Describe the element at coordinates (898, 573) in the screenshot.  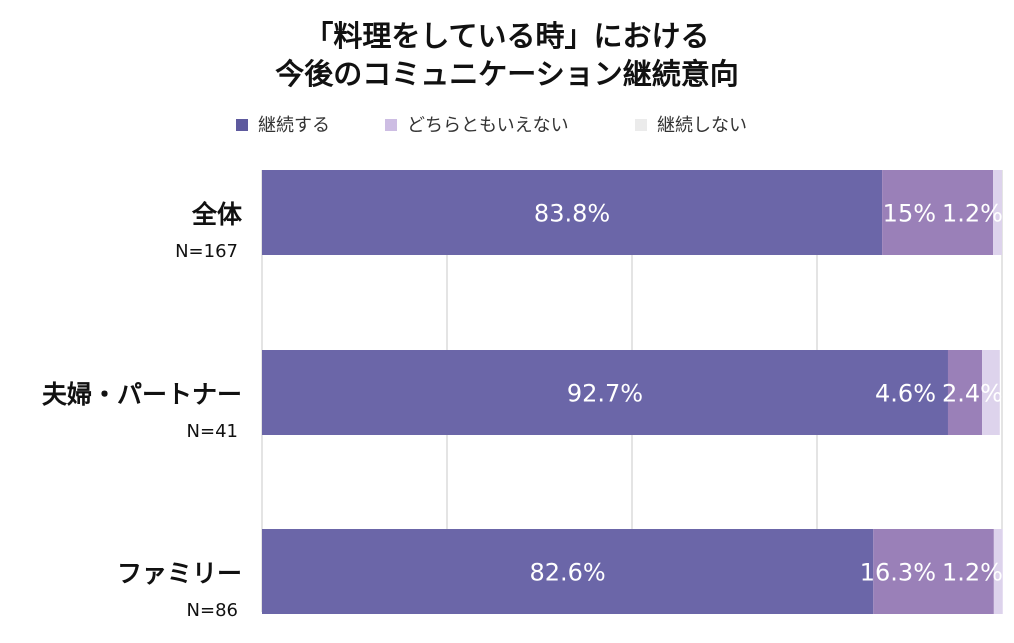
I see `bar-value-label: 16.3%` at that location.